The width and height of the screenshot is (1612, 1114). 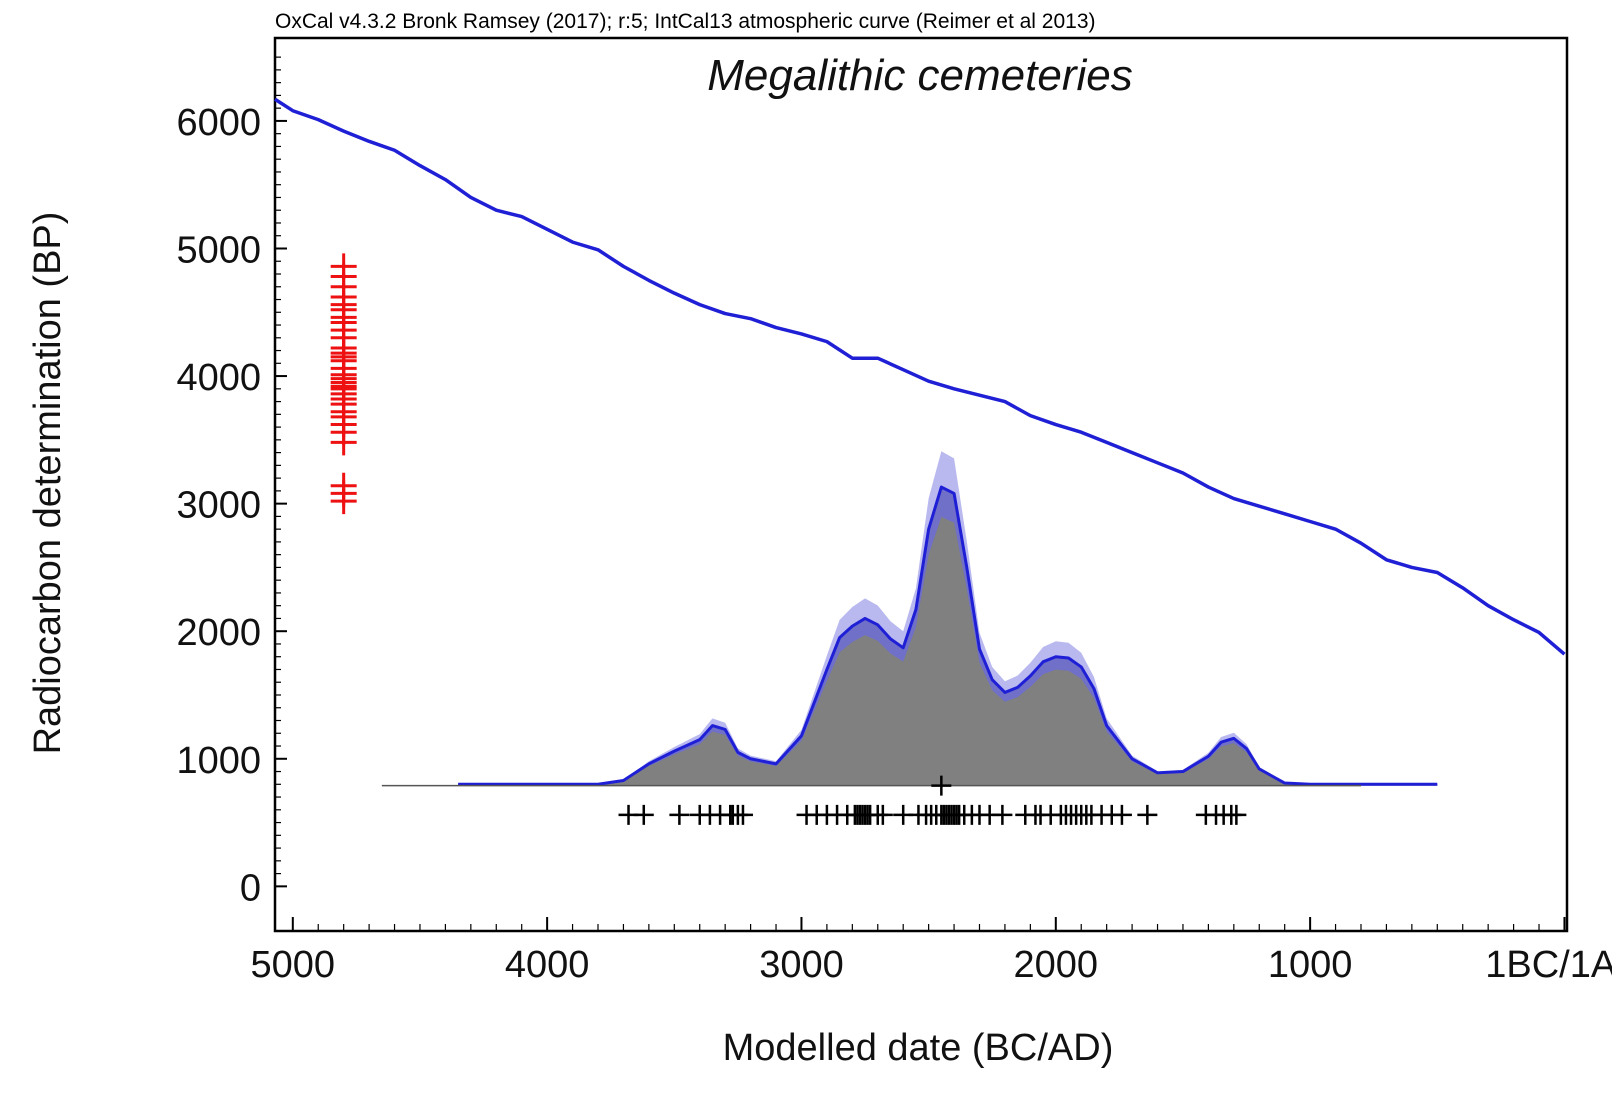 I want to click on y-tick-label: 1000, so click(x=218, y=761).